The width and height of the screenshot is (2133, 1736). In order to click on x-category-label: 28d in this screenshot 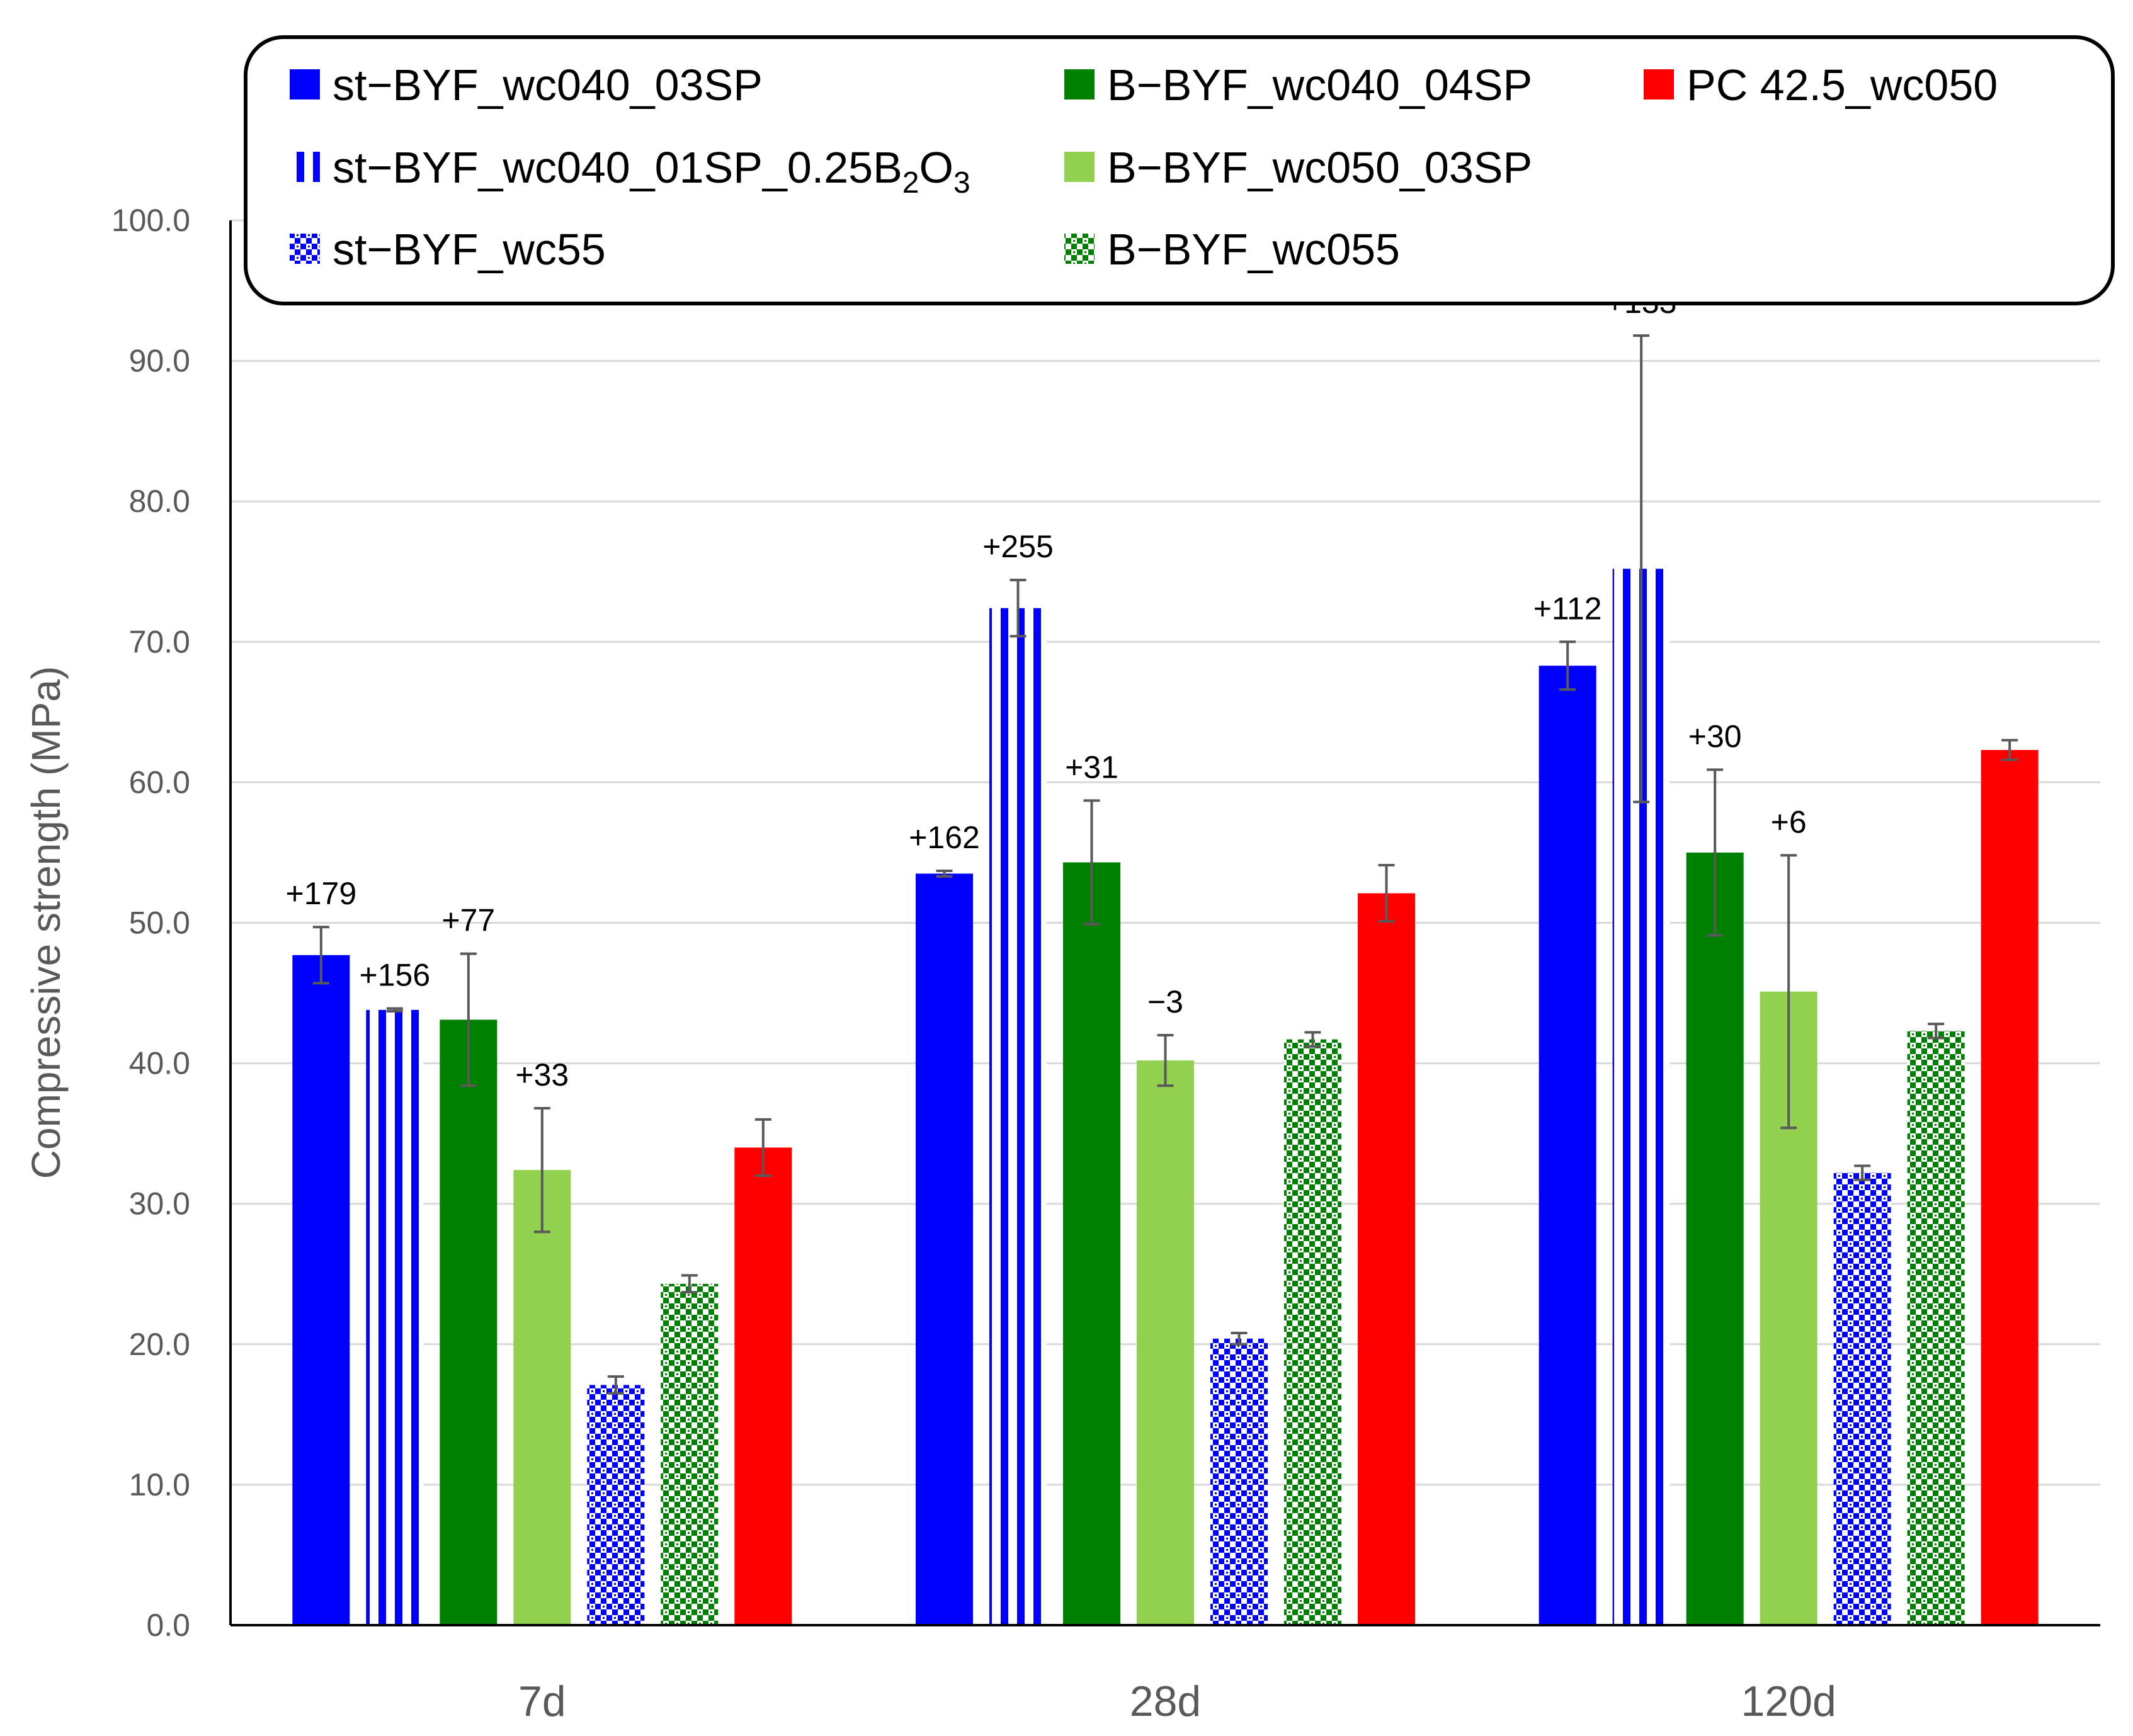, I will do `click(1165, 1701)`.